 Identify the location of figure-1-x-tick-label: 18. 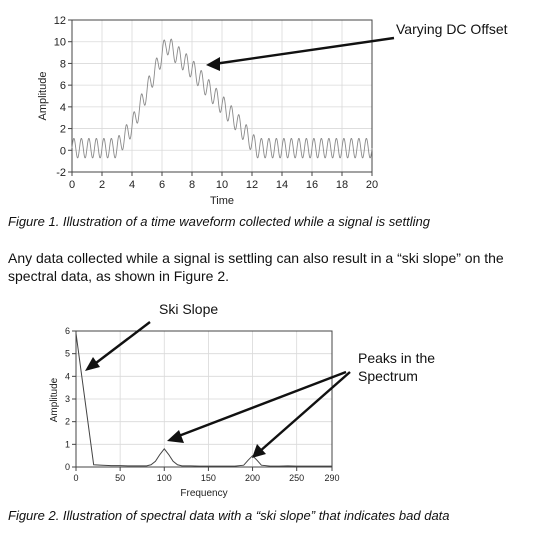
(342, 185).